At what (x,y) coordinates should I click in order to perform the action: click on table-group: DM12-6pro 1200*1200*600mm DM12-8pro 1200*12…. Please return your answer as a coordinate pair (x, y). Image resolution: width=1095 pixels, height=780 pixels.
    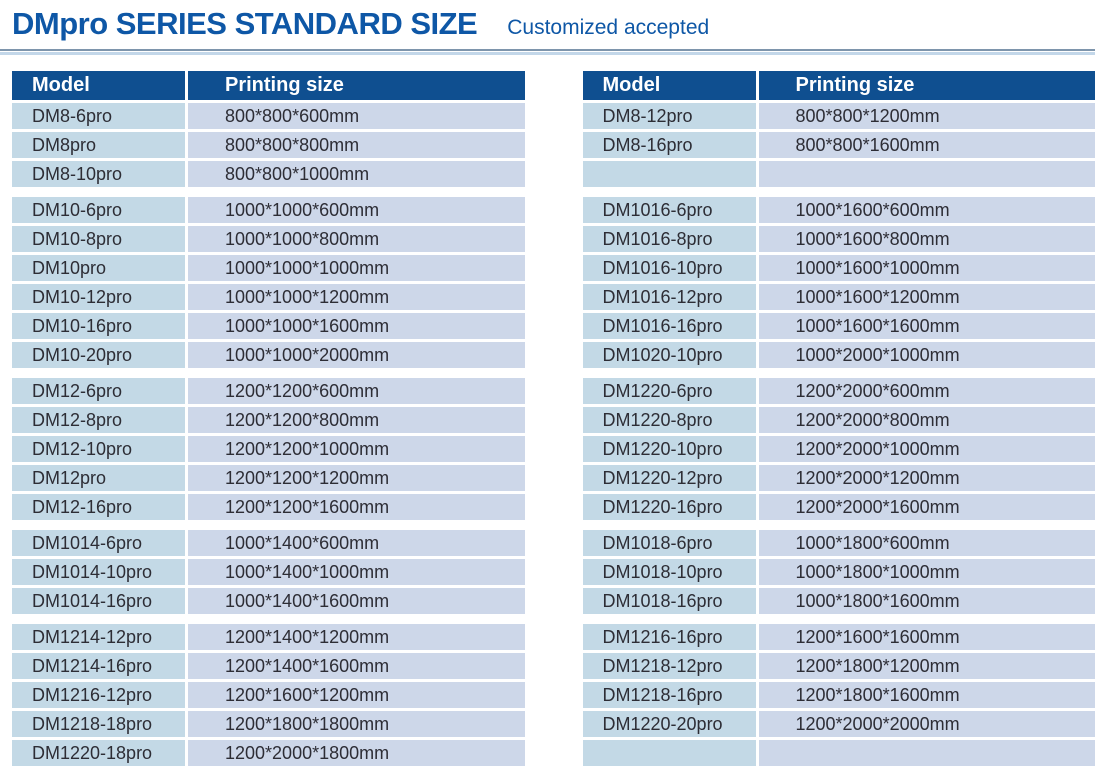
    Looking at the image, I should click on (268, 449).